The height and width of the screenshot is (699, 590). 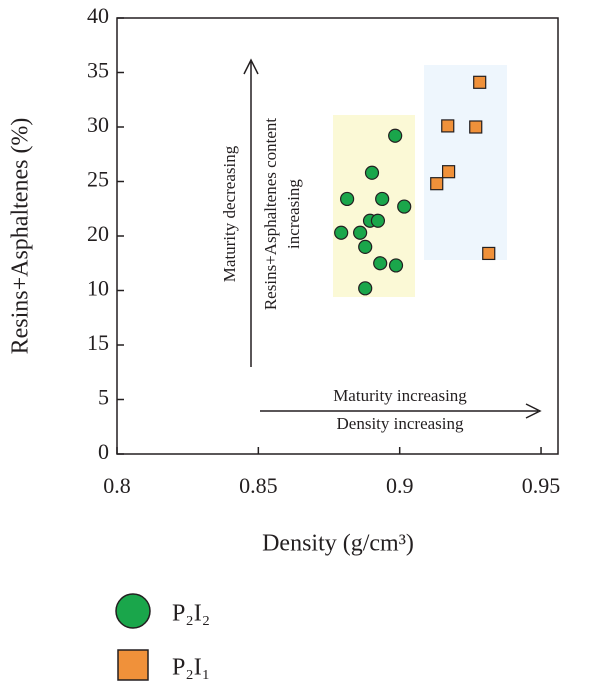 I want to click on x-tick-label: 0.85, so click(x=258, y=485).